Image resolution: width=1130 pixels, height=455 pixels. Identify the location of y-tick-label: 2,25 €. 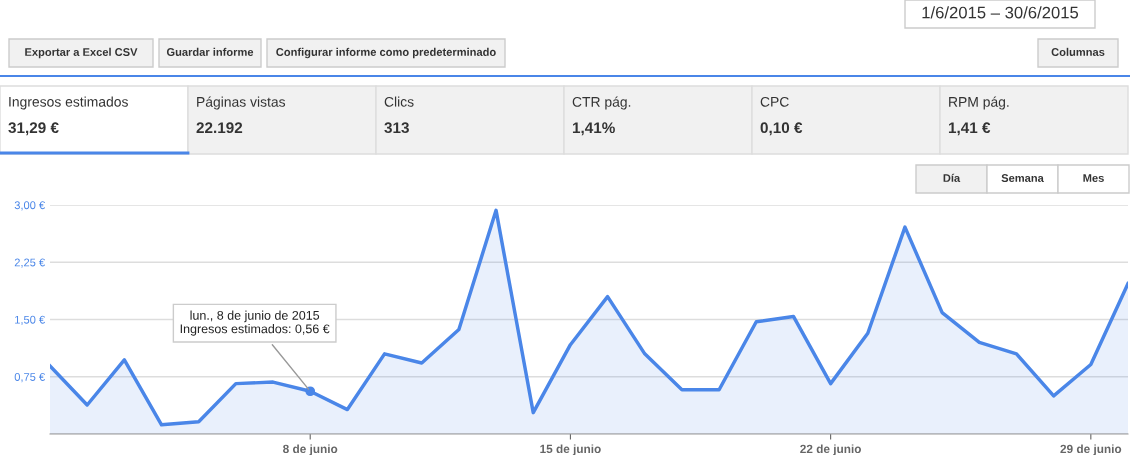
(29, 263).